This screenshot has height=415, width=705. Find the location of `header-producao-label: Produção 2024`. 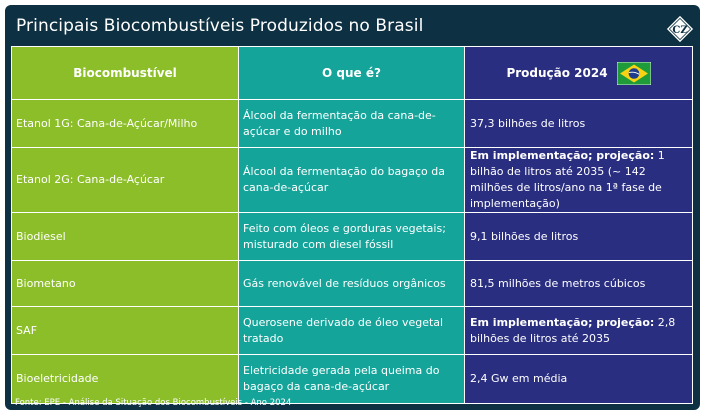

header-producao-label: Produção 2024 is located at coordinates (557, 73).